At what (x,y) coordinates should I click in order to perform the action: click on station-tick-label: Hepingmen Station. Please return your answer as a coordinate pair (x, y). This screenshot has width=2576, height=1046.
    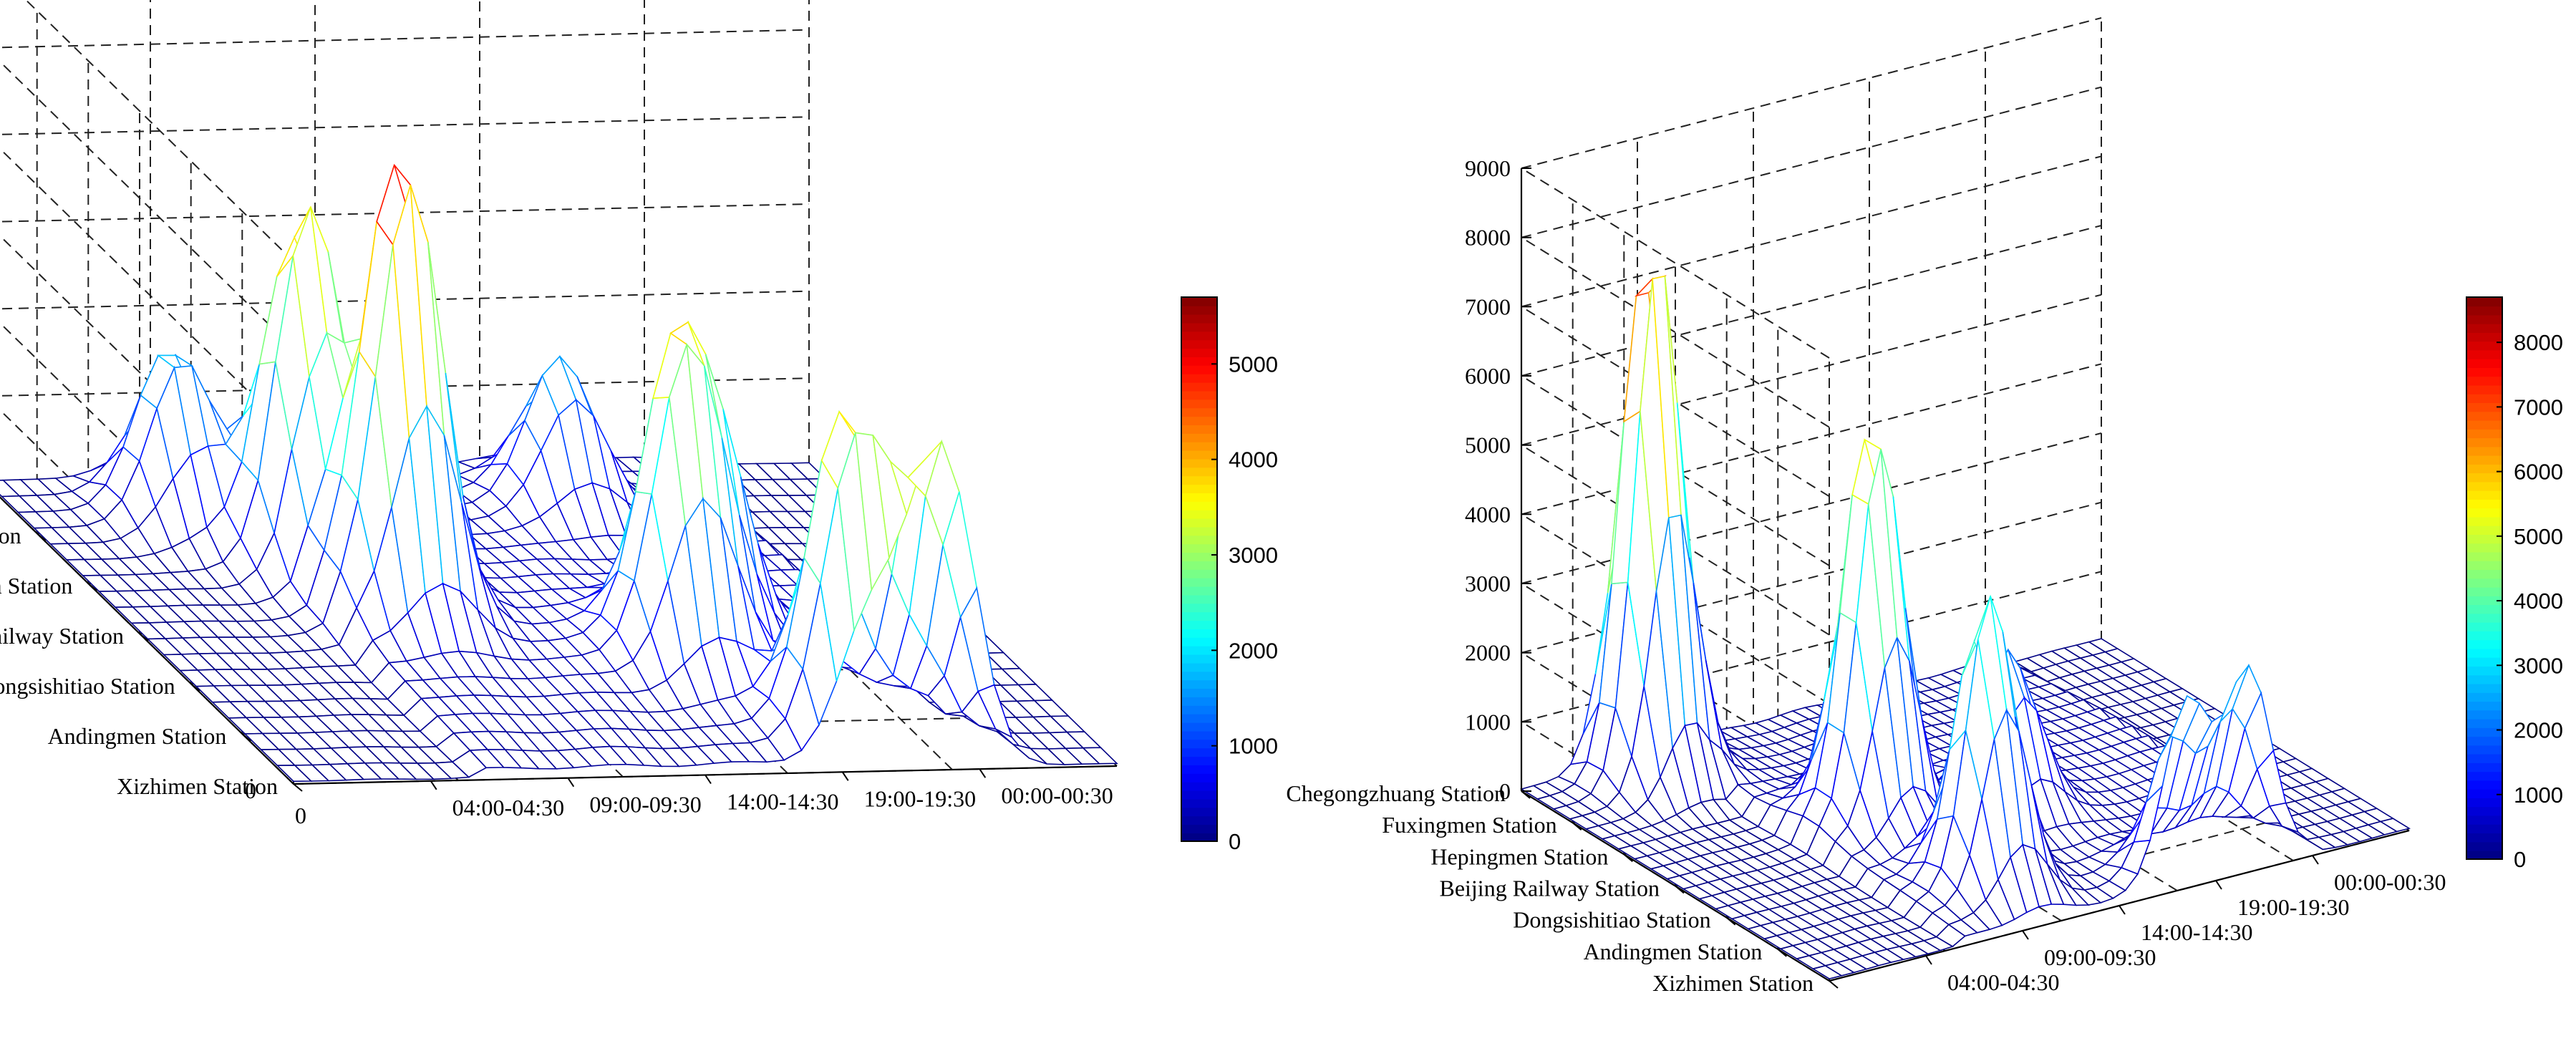
    Looking at the image, I should click on (1519, 856).